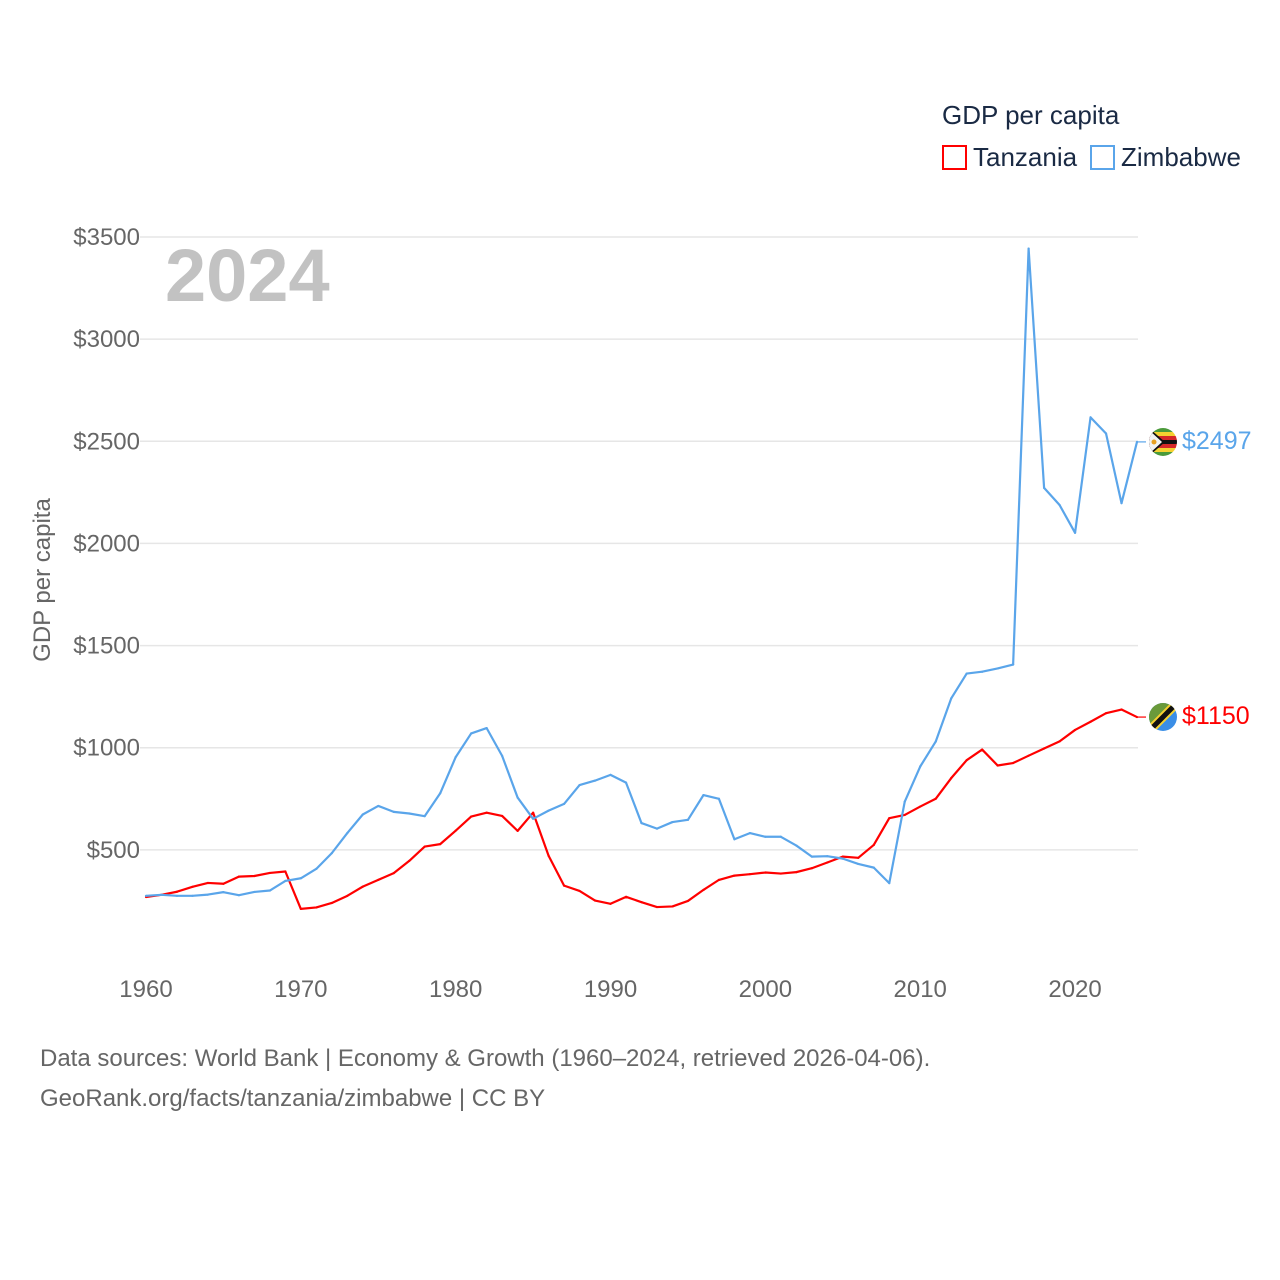  What do you see at coordinates (1102, 157) in the screenshot?
I see `legend-swatch-zimbabwe` at bounding box center [1102, 157].